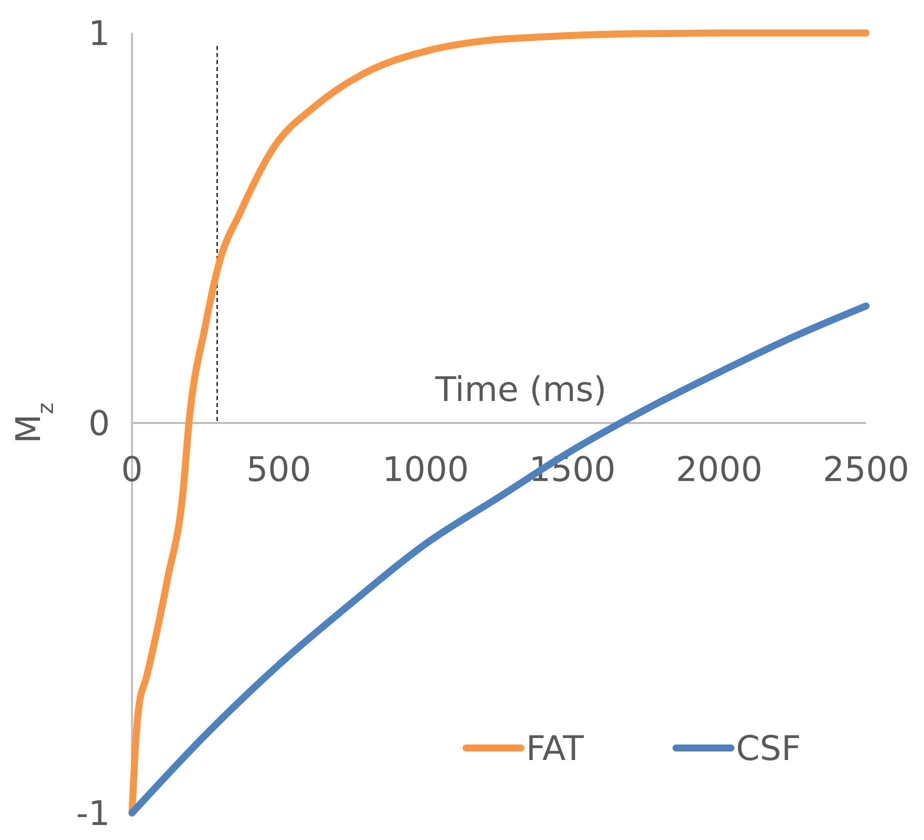  Describe the element at coordinates (93, 814) in the screenshot. I see `y-tick-label: -1` at that location.